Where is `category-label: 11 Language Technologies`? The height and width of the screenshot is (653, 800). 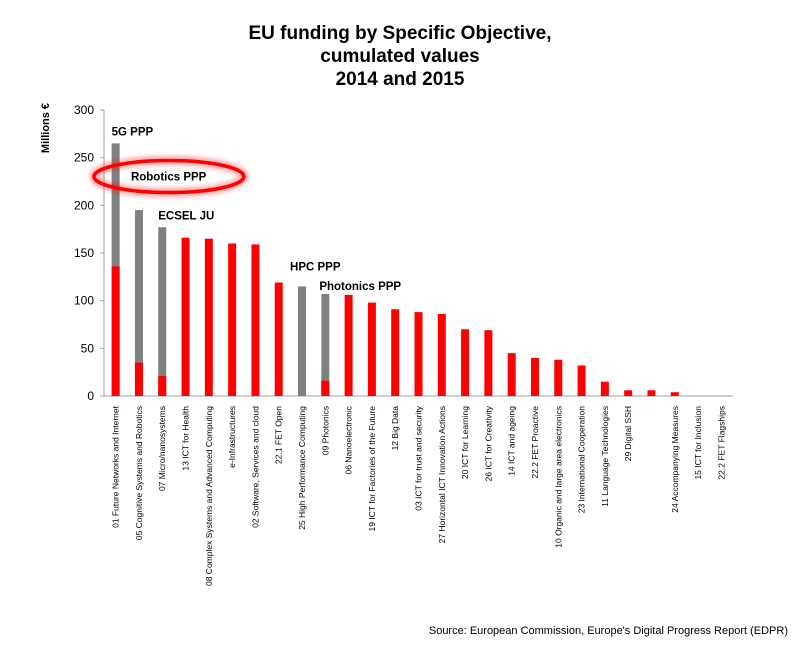 category-label: 11 Language Technologies is located at coordinates (605, 456).